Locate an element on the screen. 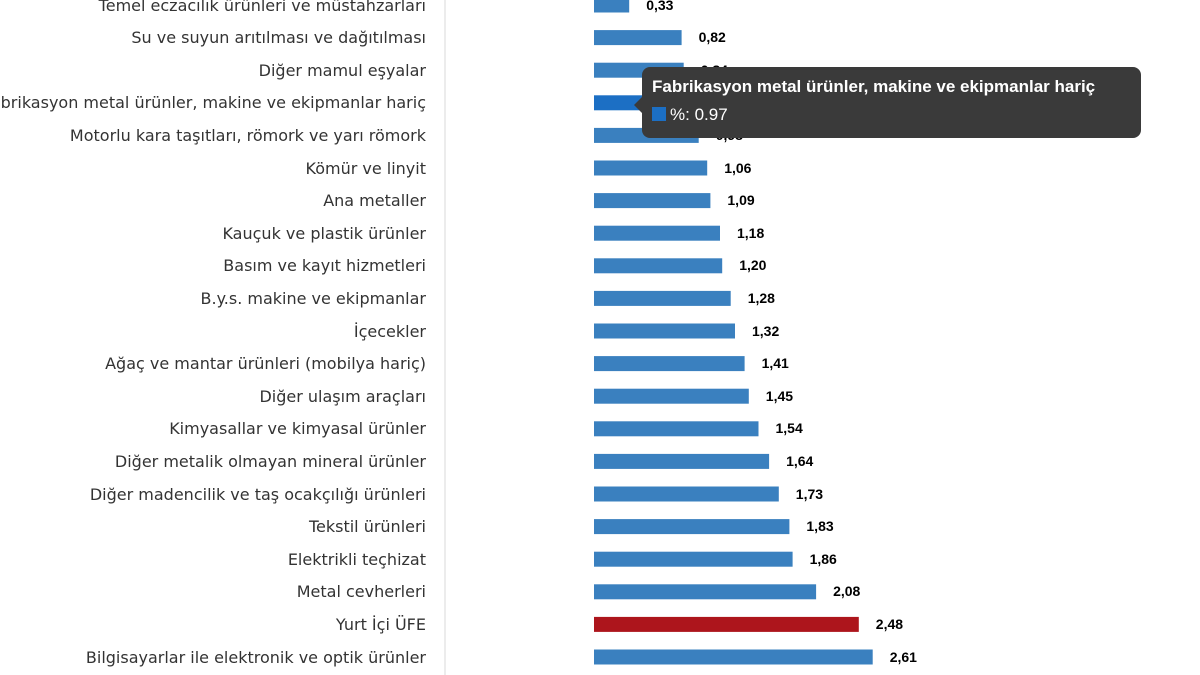 Image resolution: width=1200 pixels, height=675 pixels. tooltip-series-name: % is located at coordinates (678, 114).